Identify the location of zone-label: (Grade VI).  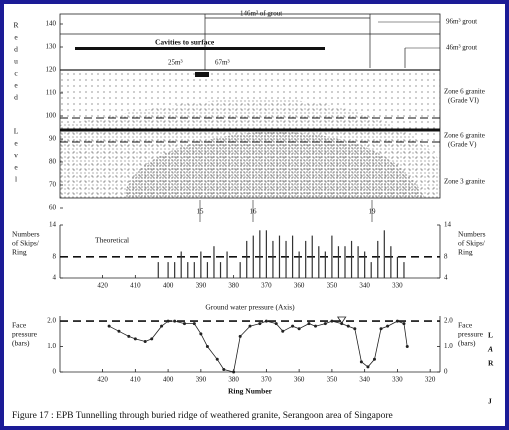
(463, 101).